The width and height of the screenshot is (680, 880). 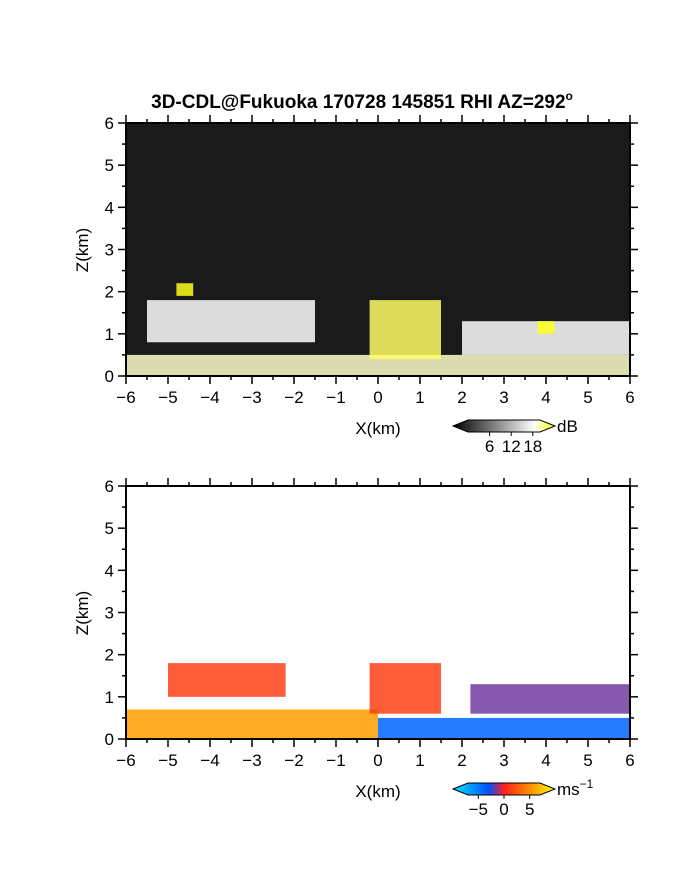 What do you see at coordinates (335, 397) in the screenshot?
I see `reflectivity-x-tick-label: −1` at bounding box center [335, 397].